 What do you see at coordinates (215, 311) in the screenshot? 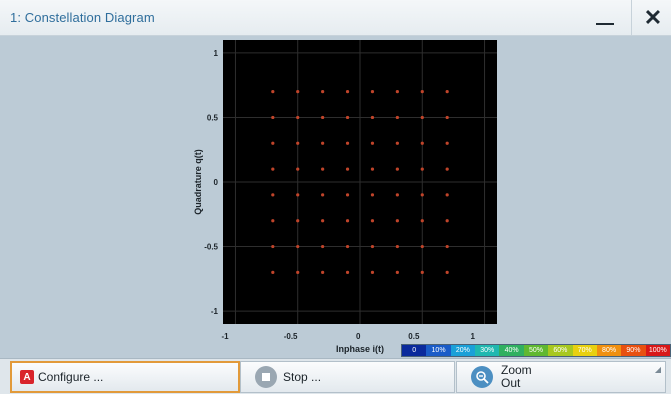
I see `y-tick-label: -1` at bounding box center [215, 311].